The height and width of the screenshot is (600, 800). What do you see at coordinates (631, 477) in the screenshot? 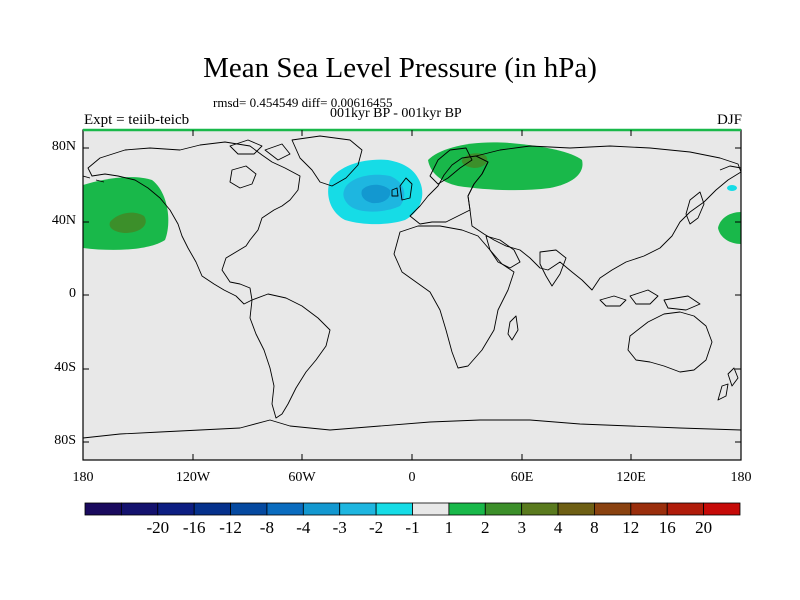
I see `x-tick-120e: 120E` at bounding box center [631, 477].